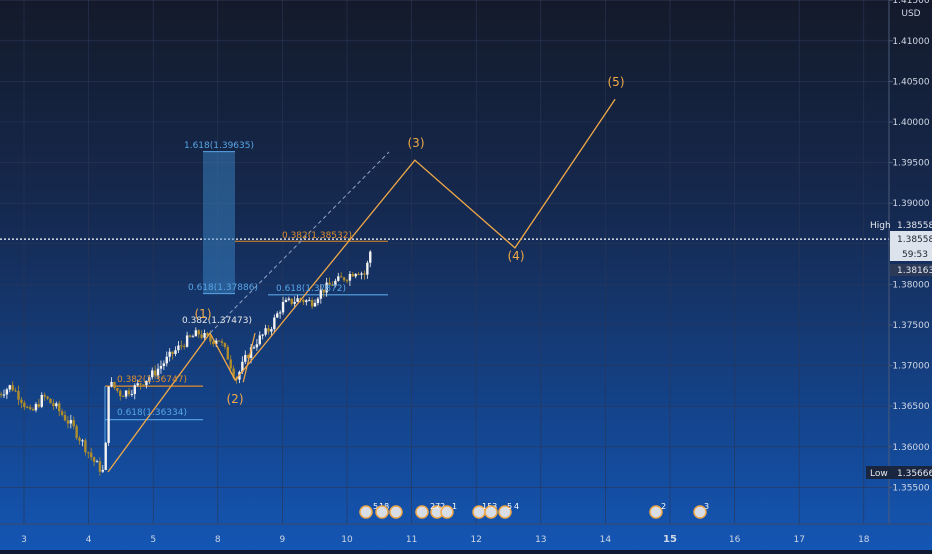 Image resolution: width=932 pixels, height=554 pixels. What do you see at coordinates (454, 506) in the screenshot?
I see `event-badge-count: 1` at bounding box center [454, 506].